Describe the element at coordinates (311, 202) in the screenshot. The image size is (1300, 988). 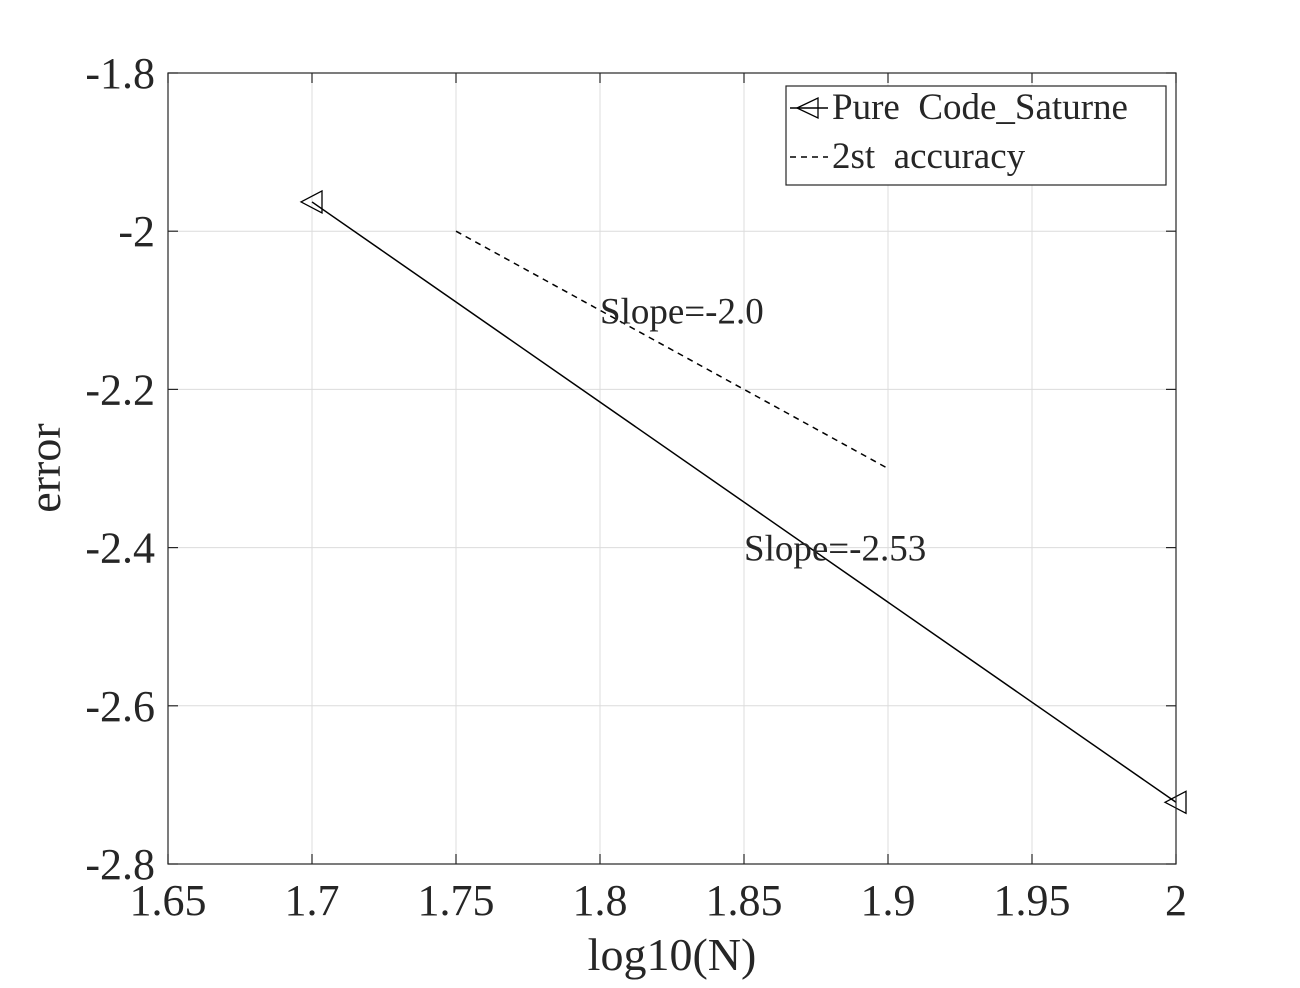
I see `triangle-left-marker-icon` at that location.